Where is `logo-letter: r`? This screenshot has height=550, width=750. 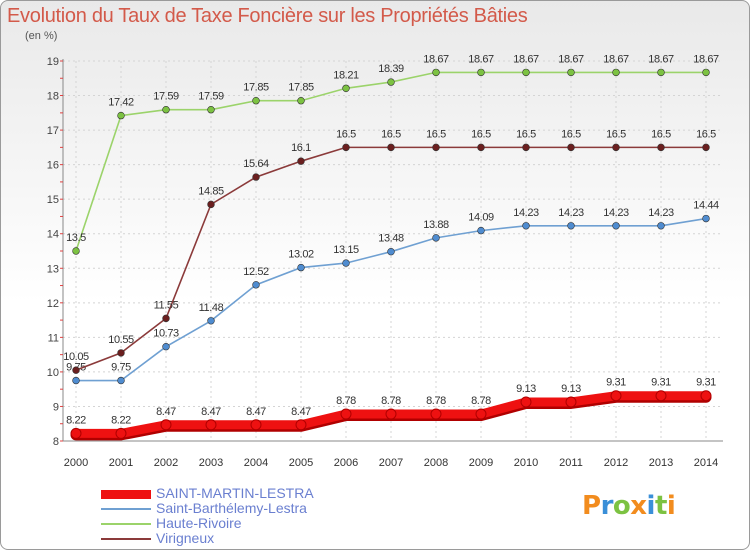
logo-letter: r is located at coordinates (607, 506).